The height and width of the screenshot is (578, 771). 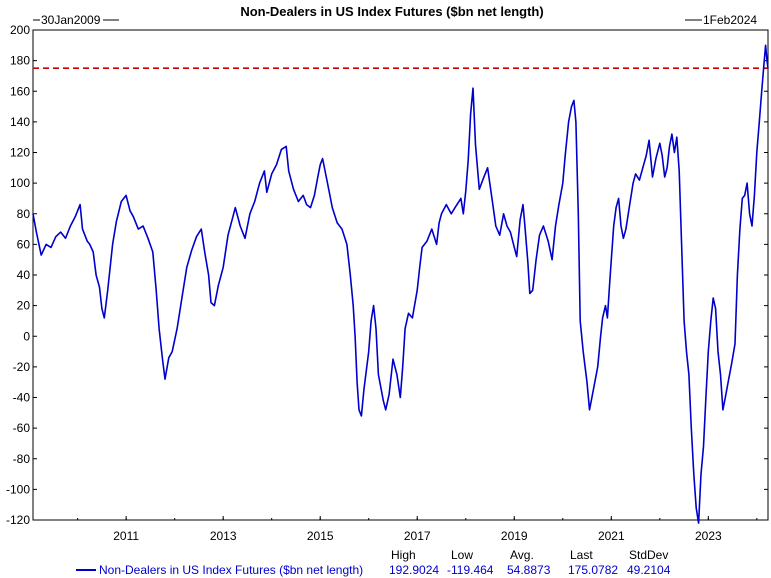 What do you see at coordinates (20, 30) in the screenshot?
I see `y-tick-label: 200` at bounding box center [20, 30].